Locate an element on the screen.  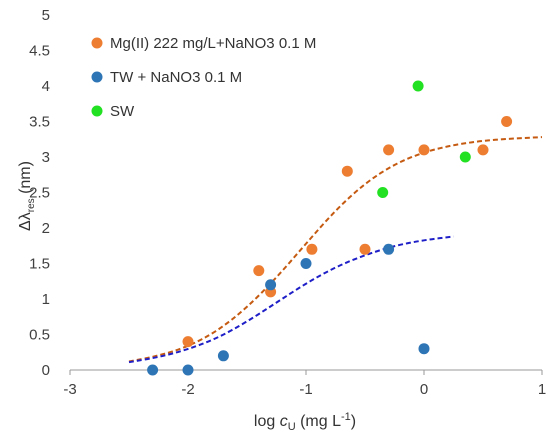
x-axis-title-variable: c is located at coordinates (284, 421).